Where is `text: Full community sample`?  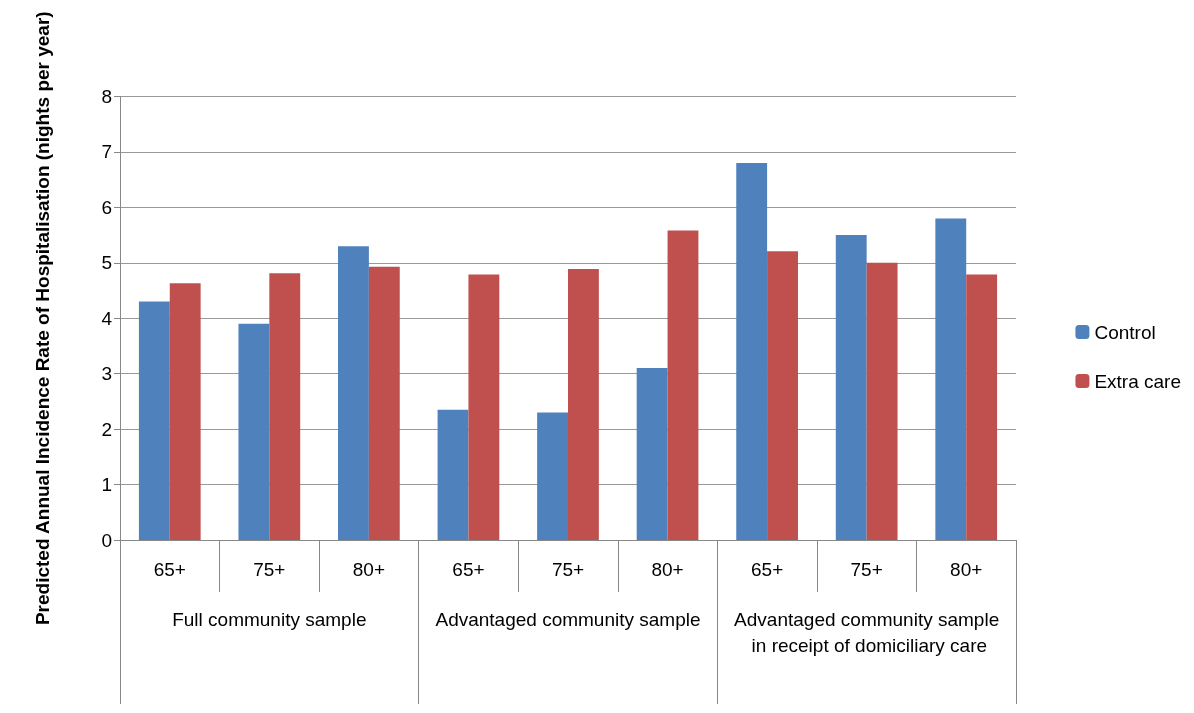
text: Full community sample is located at coordinates (269, 619).